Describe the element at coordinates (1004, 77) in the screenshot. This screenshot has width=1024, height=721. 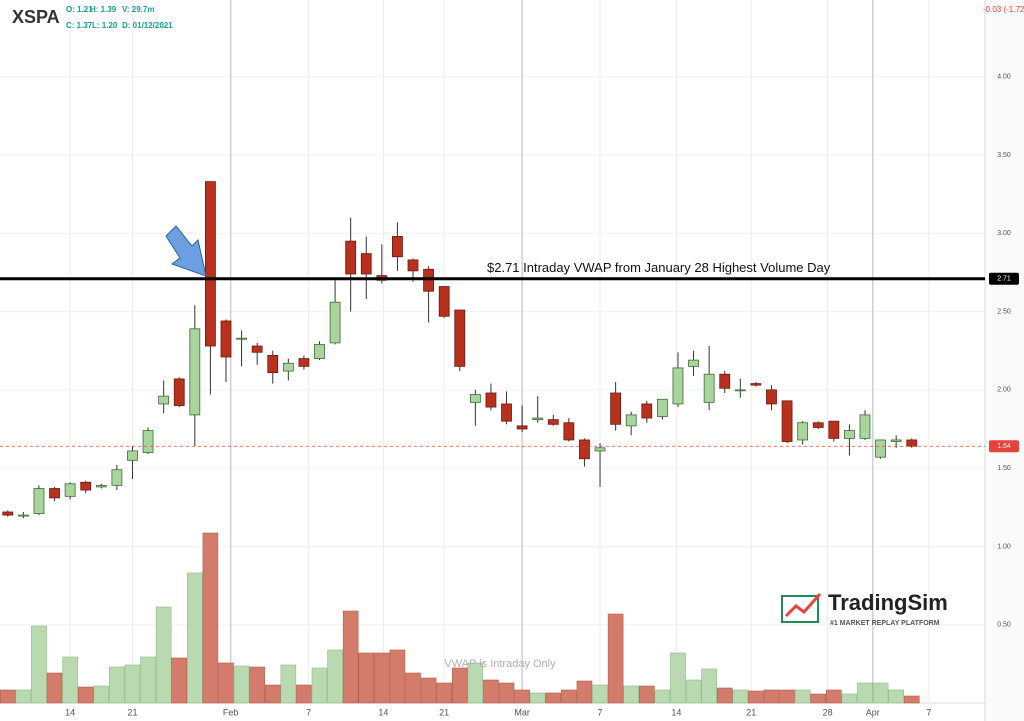
I see `y-tick-label: 4.00` at that location.